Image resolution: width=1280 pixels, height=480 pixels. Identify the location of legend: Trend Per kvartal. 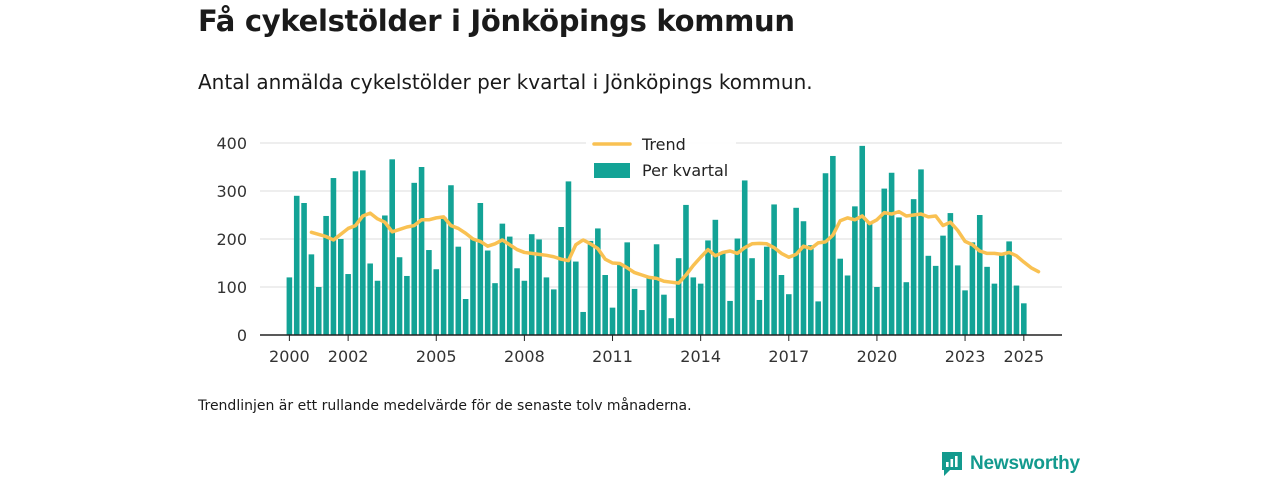
(661, 158).